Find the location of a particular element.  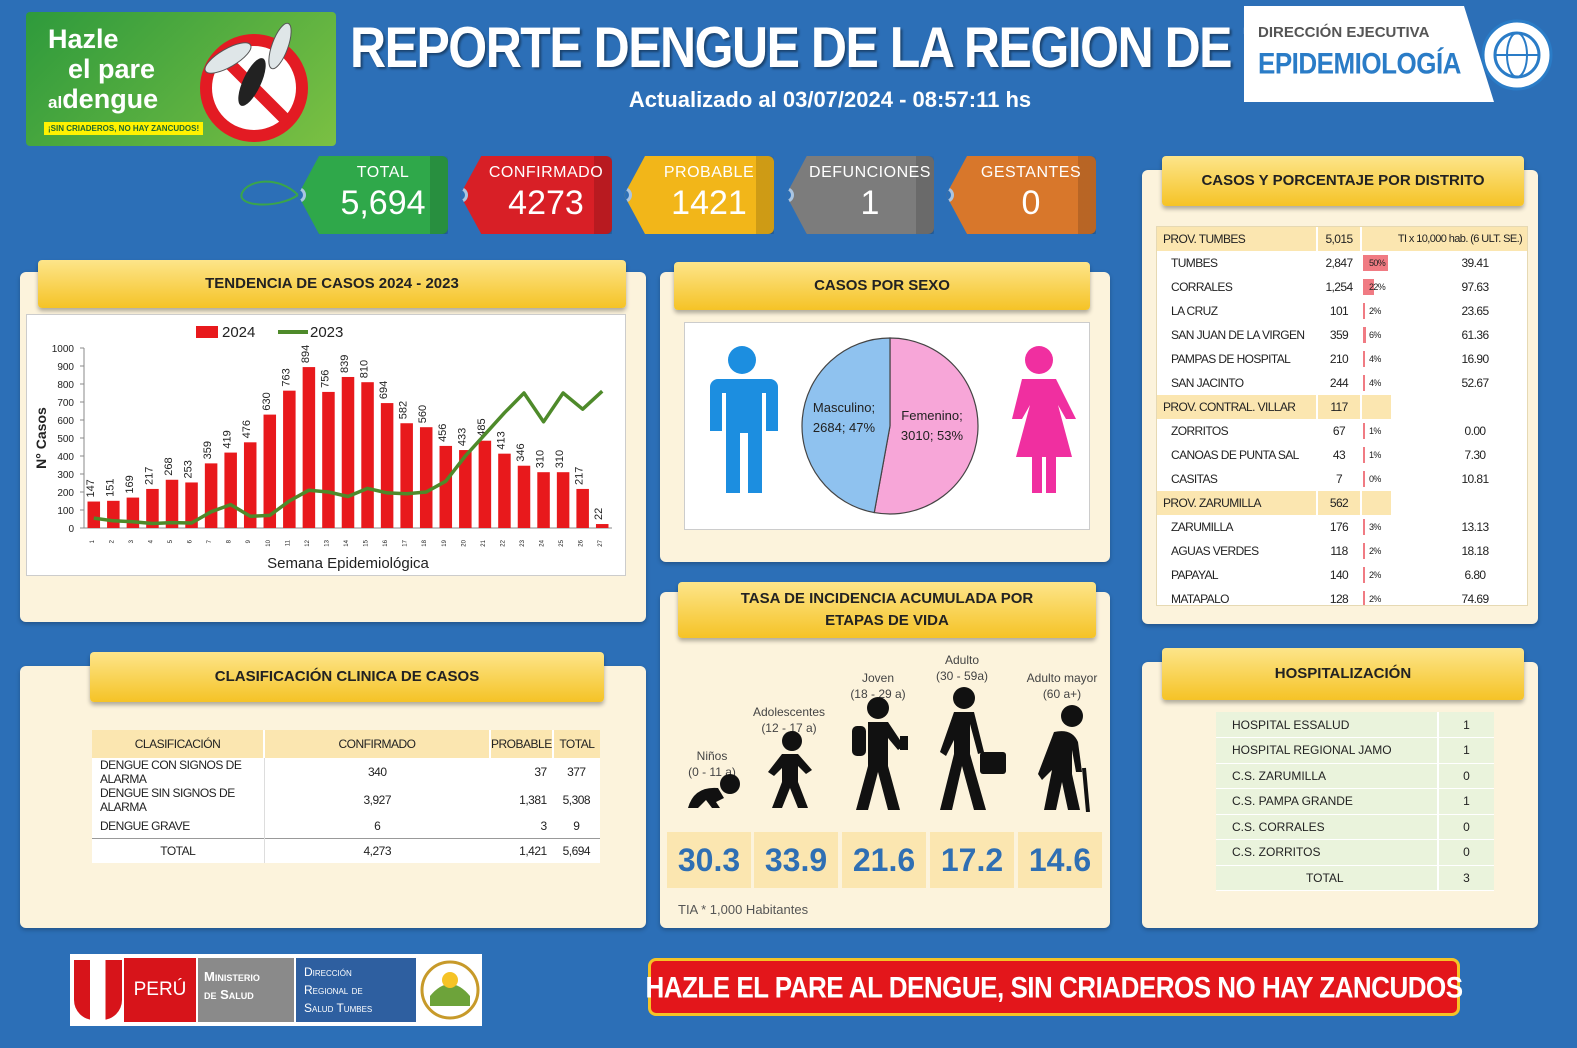

table-row: MATAPALO 128 2% 74.69 is located at coordinates (1342, 596).